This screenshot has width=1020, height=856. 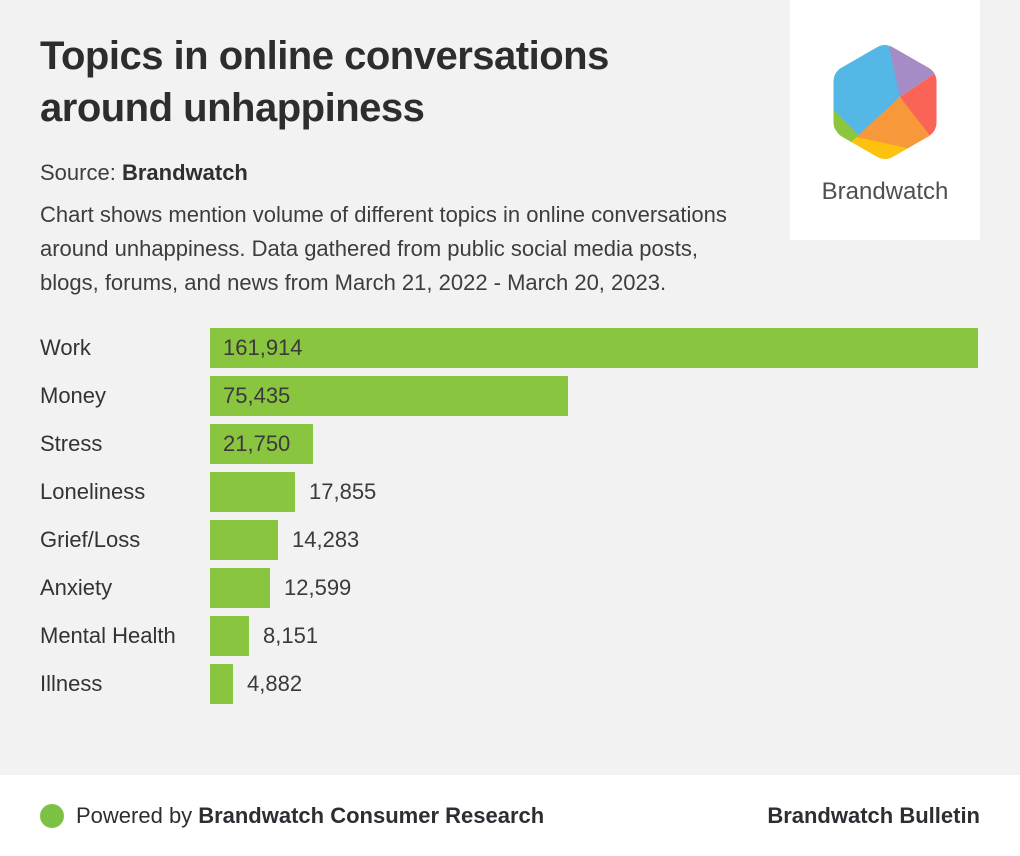 What do you see at coordinates (73, 395) in the screenshot?
I see `category-label: Money` at bounding box center [73, 395].